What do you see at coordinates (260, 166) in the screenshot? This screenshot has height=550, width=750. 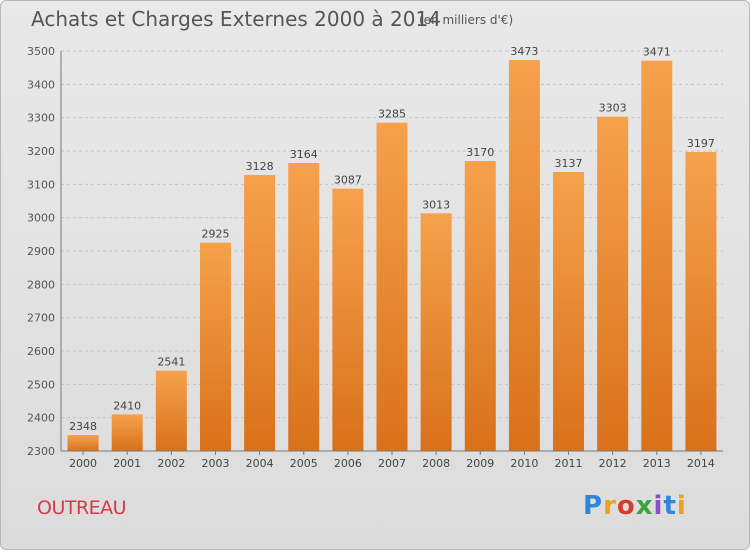 I see `data-label: 3128` at bounding box center [260, 166].